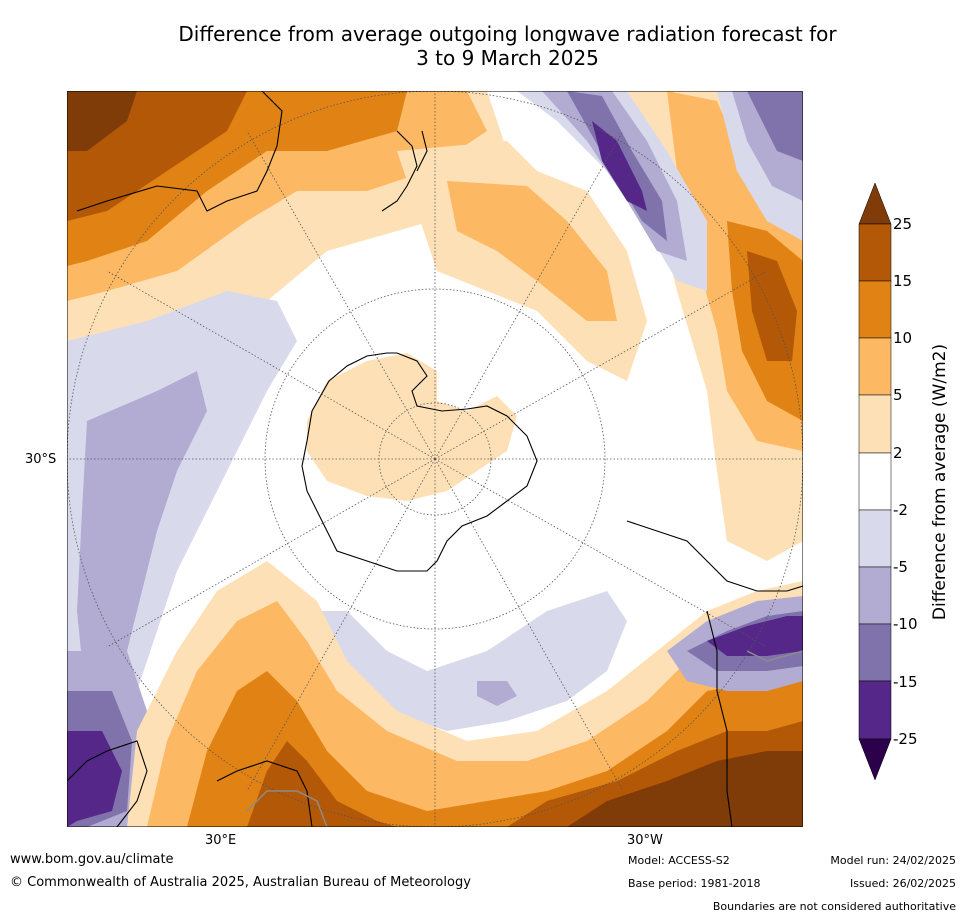  I want to click on issued-date: Issued: 26/02/2025, so click(902, 883).